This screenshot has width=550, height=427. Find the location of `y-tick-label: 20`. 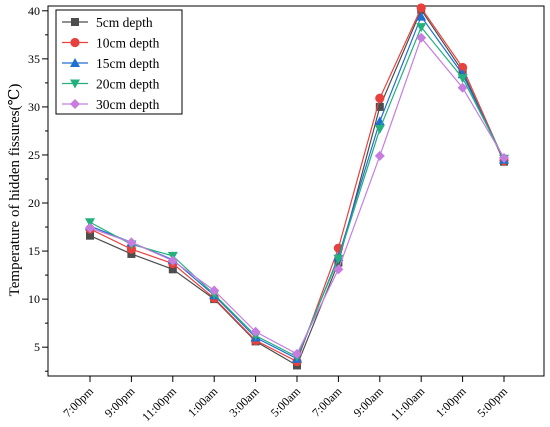

y-tick-label: 20 is located at coordinates (34, 203).